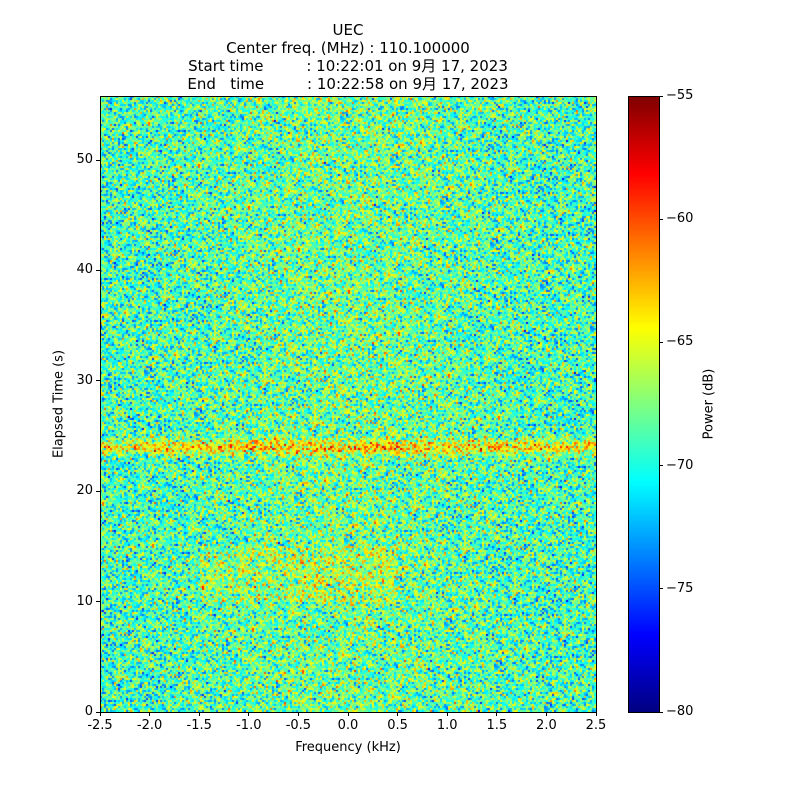 The width and height of the screenshot is (800, 800). What do you see at coordinates (59, 404) in the screenshot?
I see `y-axis-label: Elapsed Time (s)` at bounding box center [59, 404].